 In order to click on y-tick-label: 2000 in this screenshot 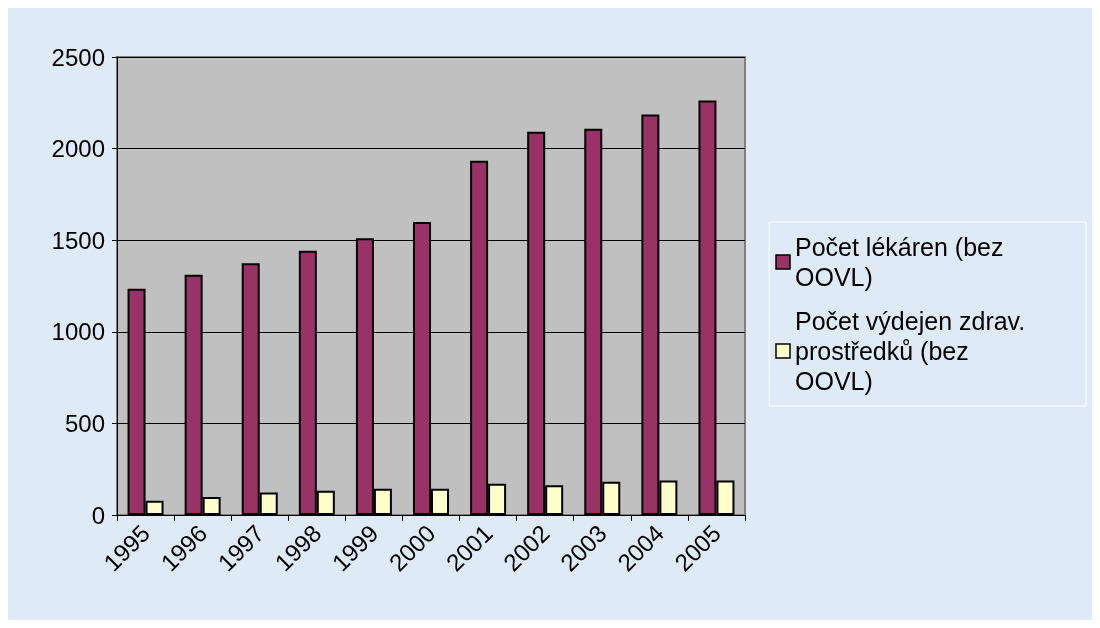, I will do `click(78, 149)`.